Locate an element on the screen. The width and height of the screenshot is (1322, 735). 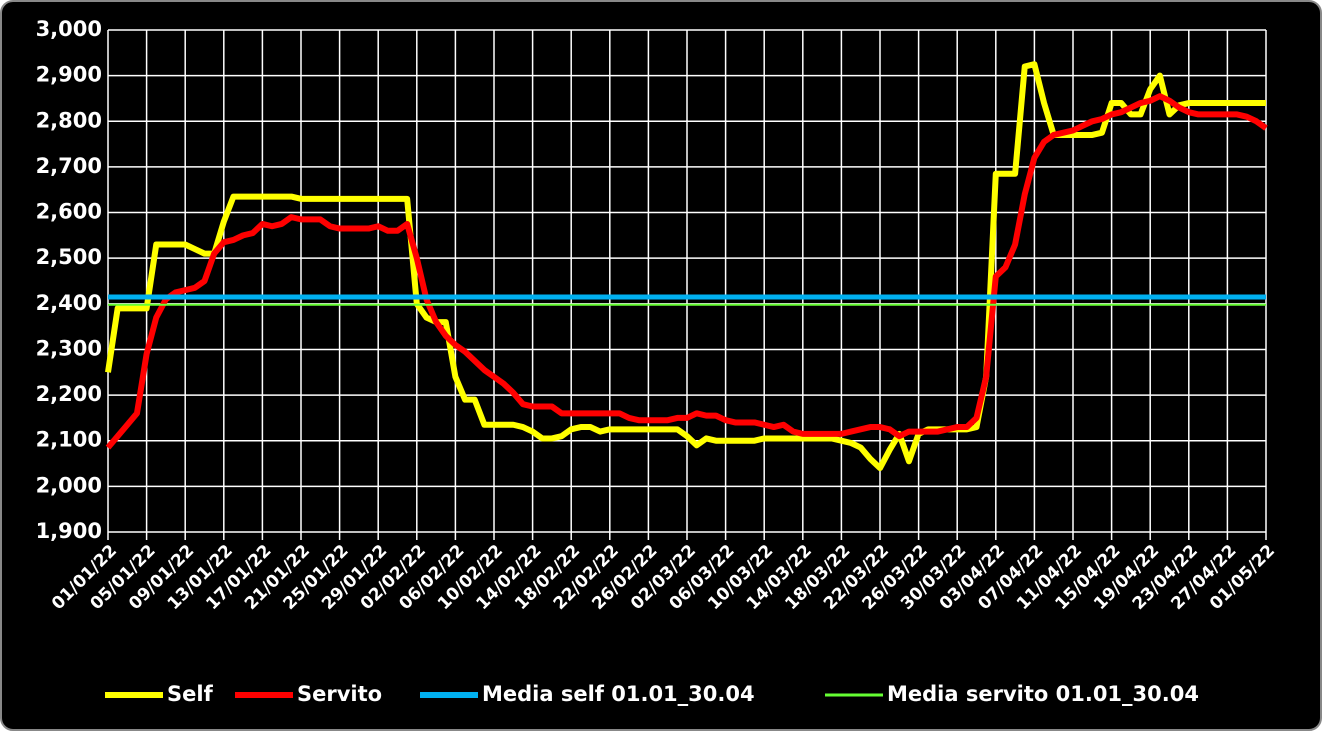
y-tick-label: 2,100 is located at coordinates (69, 440).